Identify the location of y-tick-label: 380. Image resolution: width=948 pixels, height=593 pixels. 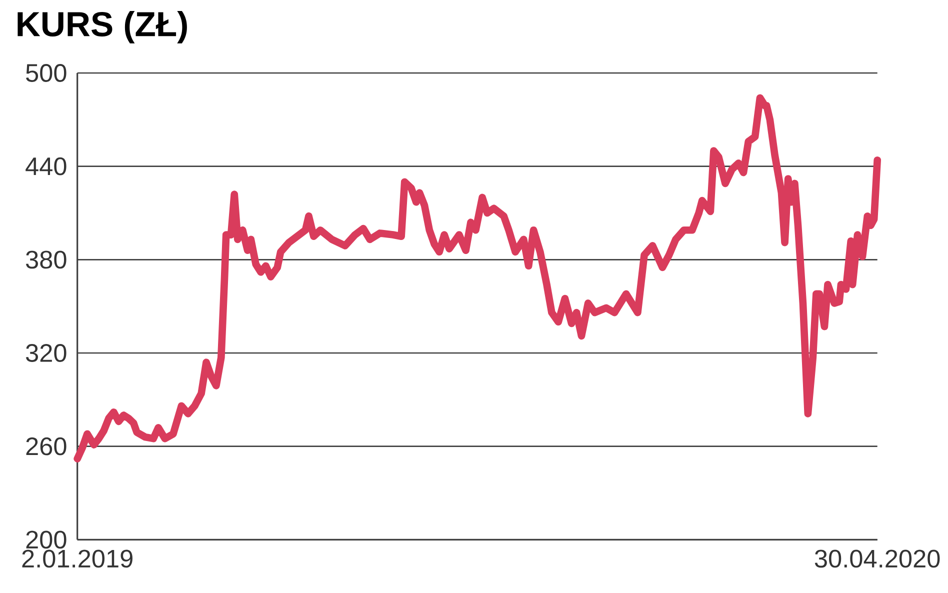
(46, 259).